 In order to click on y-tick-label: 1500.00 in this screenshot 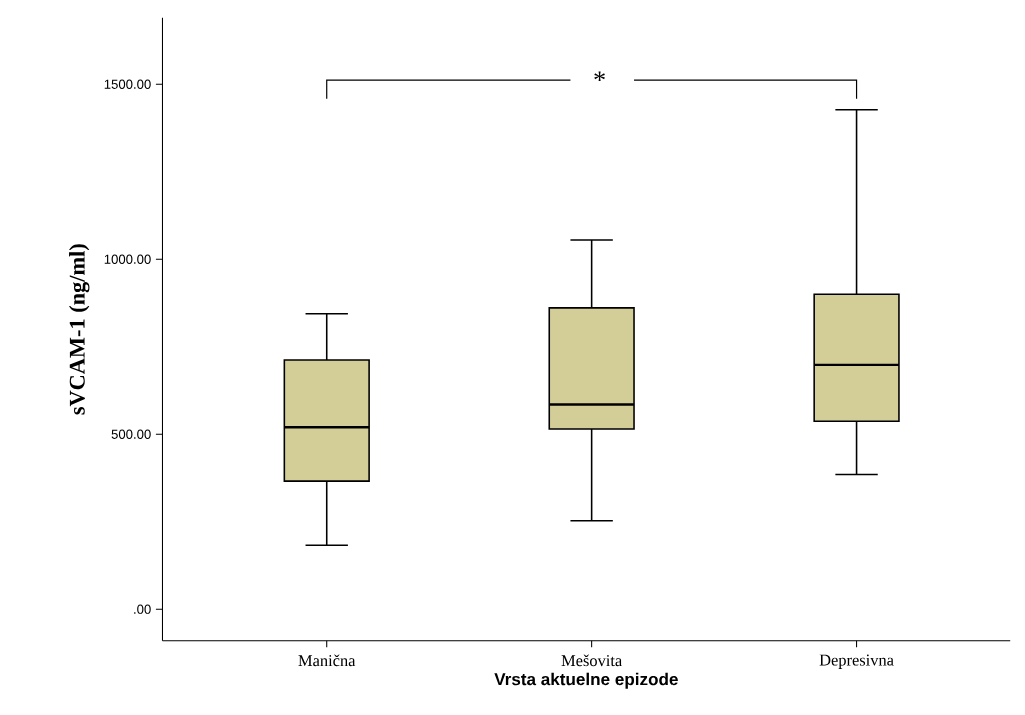, I will do `click(127, 84)`.